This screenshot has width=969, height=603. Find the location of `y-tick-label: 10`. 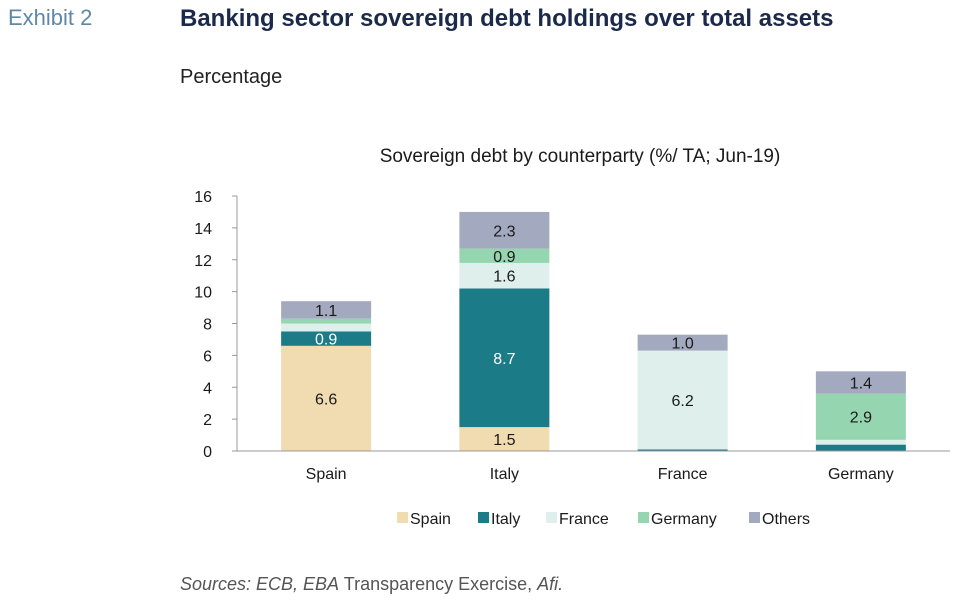

y-tick-label: 10 is located at coordinates (203, 293).